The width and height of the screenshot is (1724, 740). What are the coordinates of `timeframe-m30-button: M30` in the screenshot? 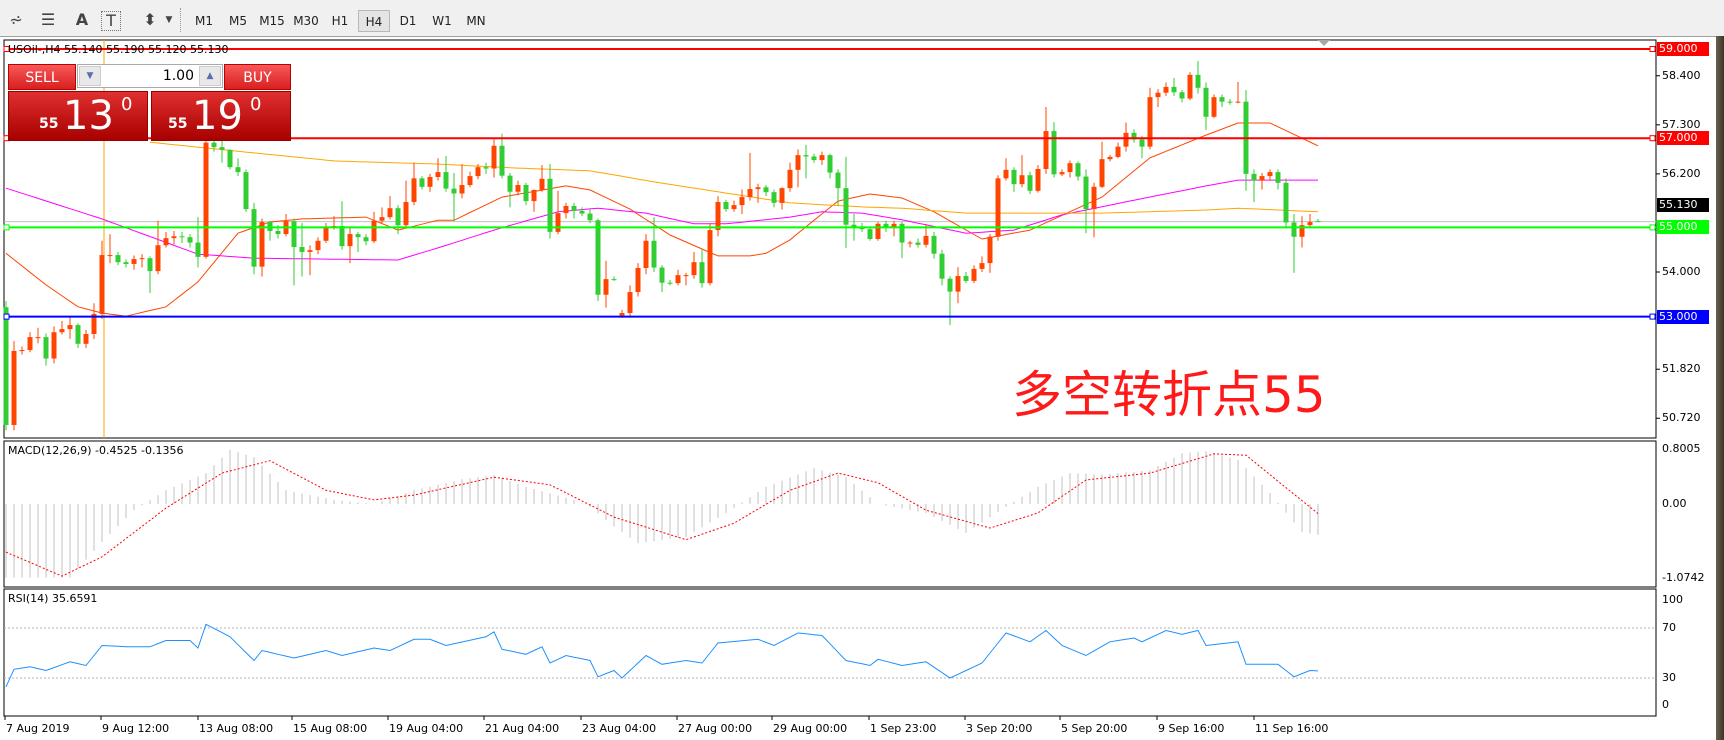 It's located at (306, 21).